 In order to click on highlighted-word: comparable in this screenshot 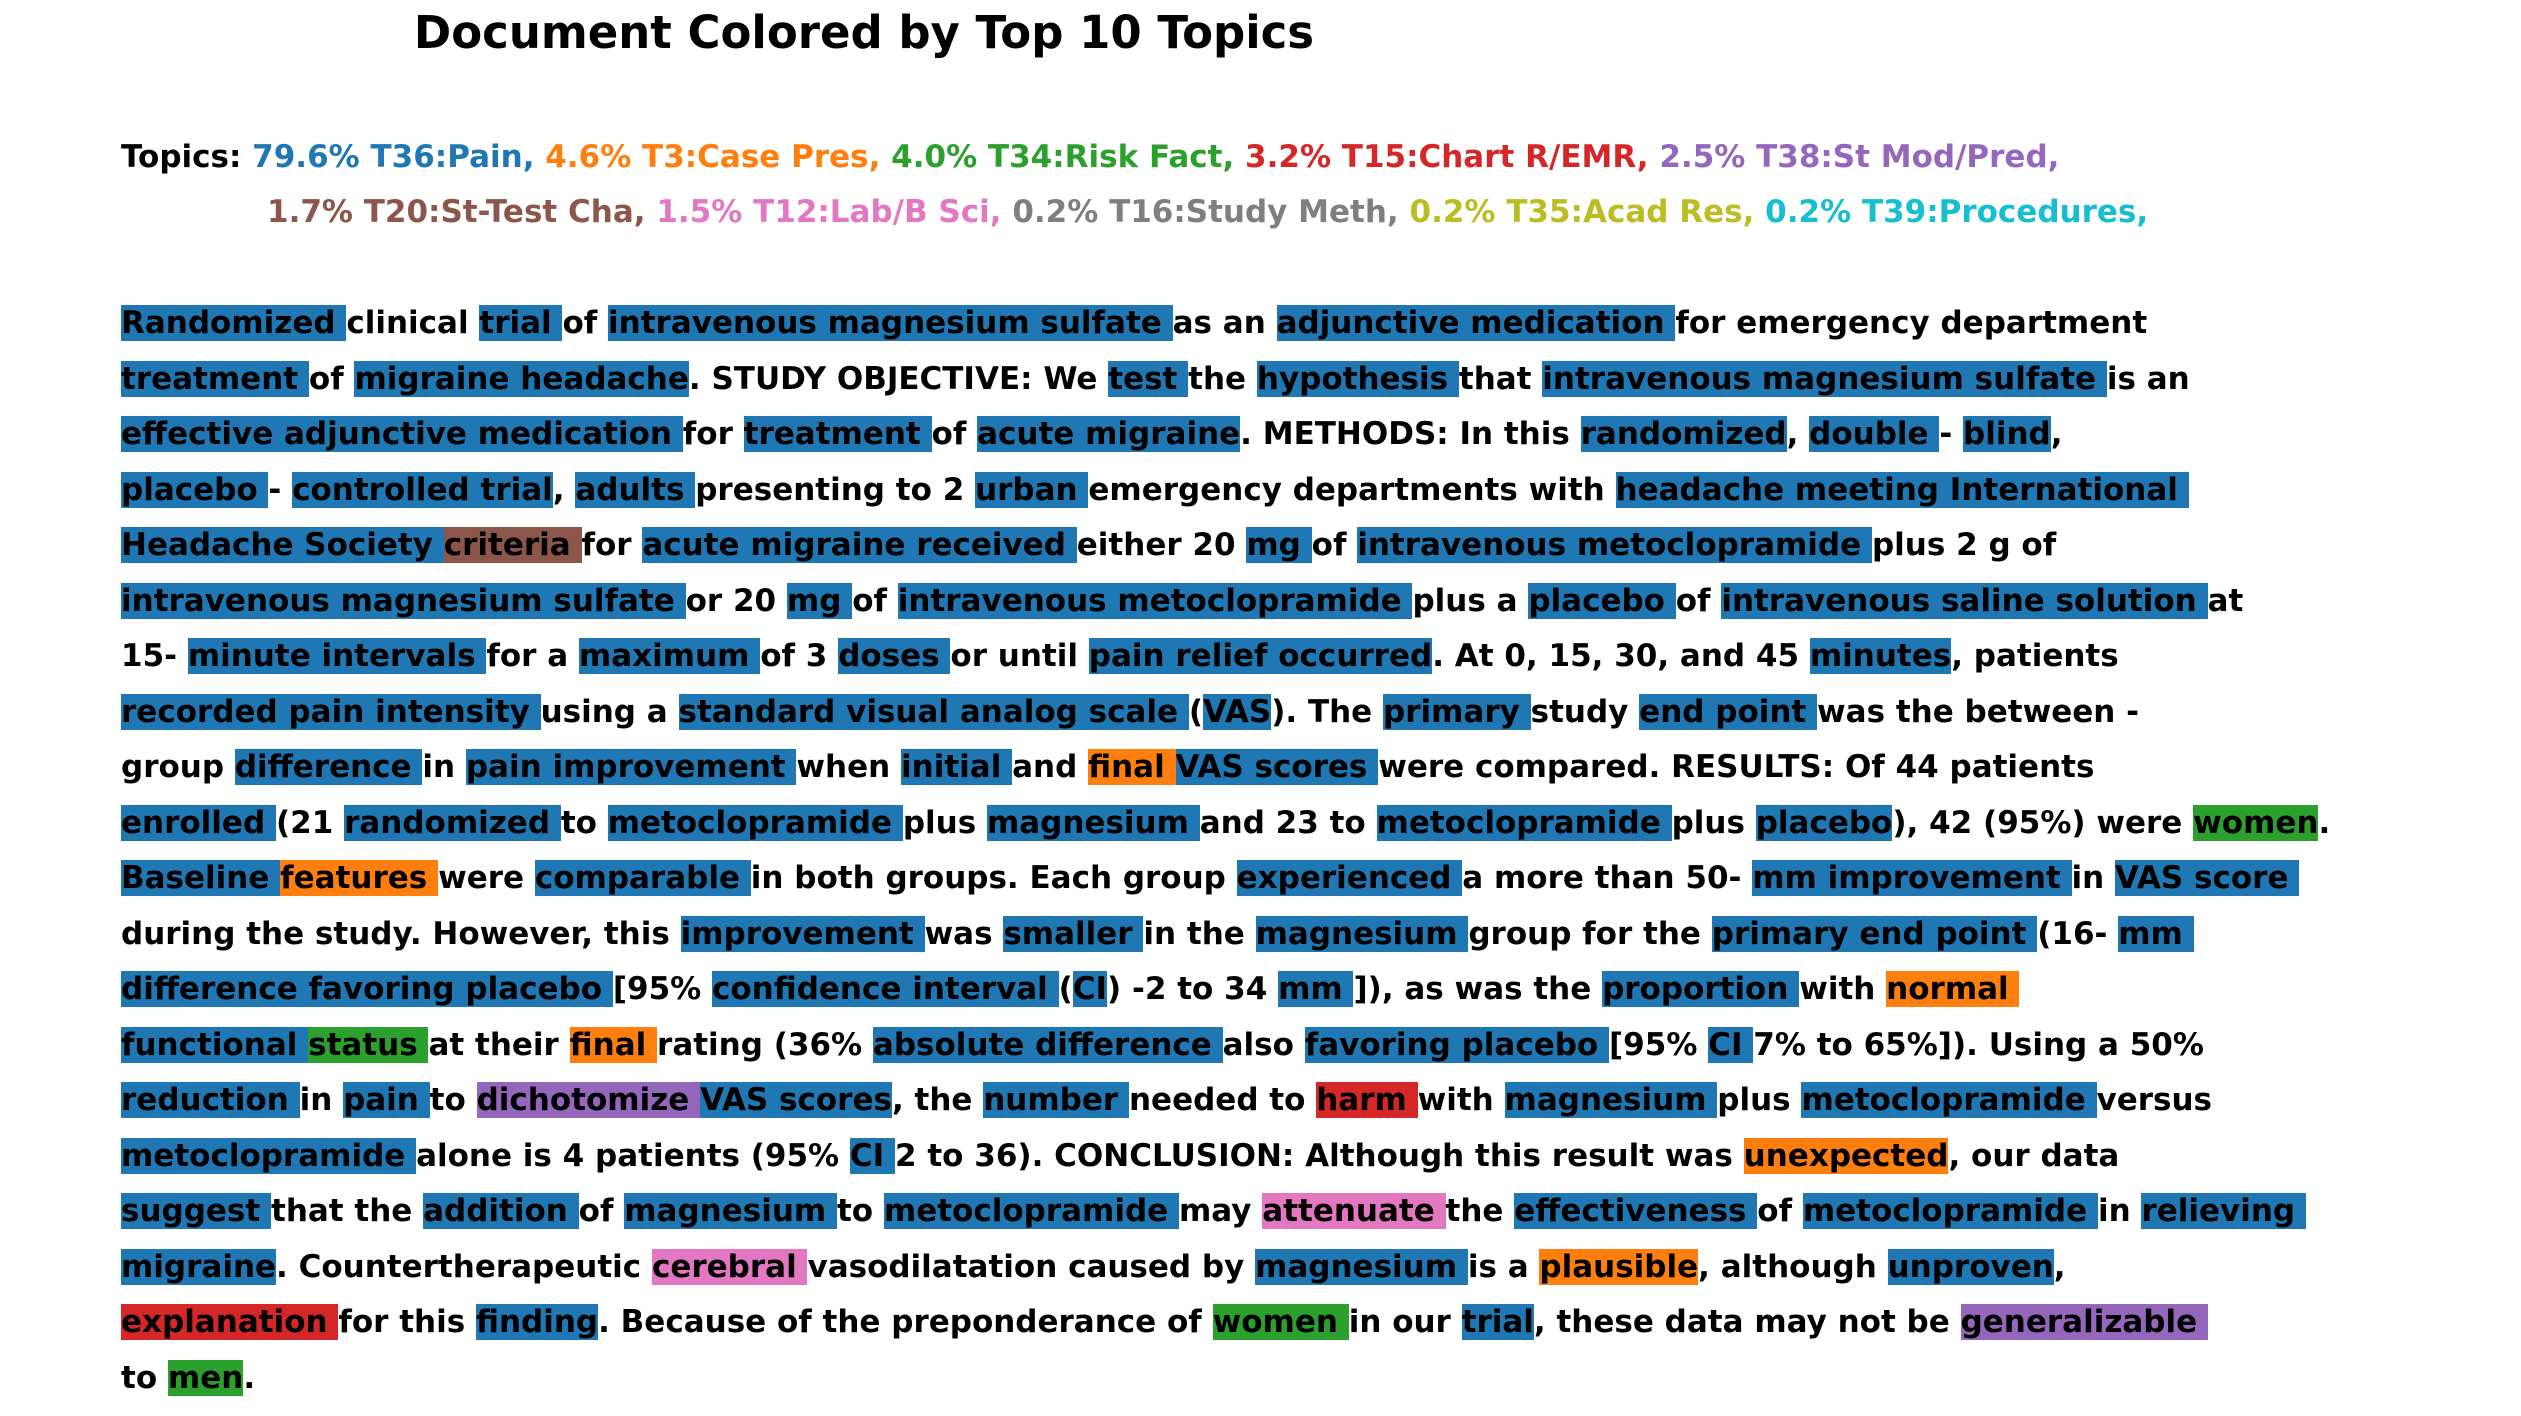, I will do `click(642, 878)`.